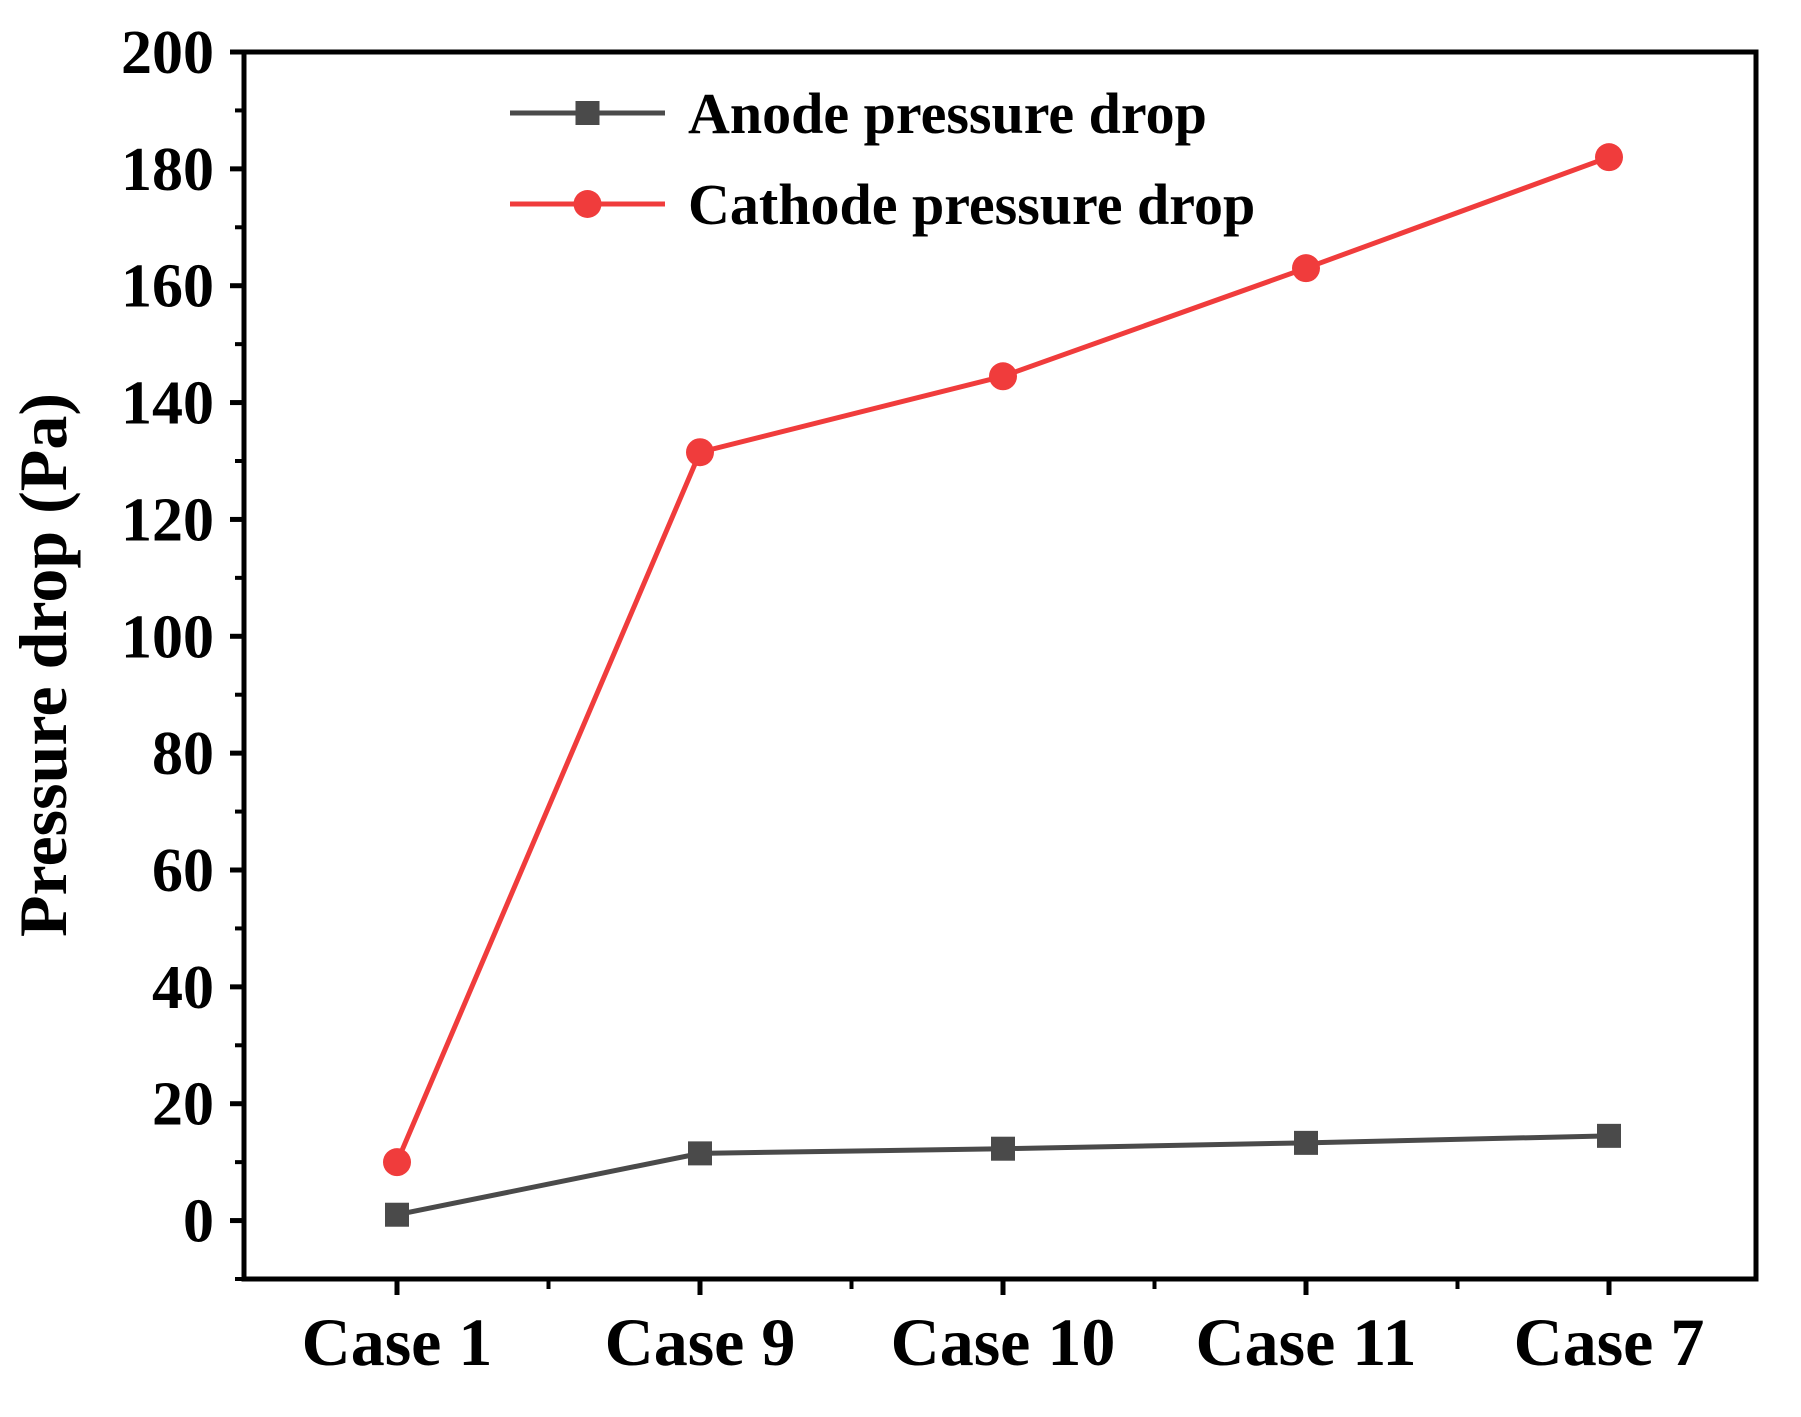 The image size is (1801, 1417). Describe the element at coordinates (167, 404) in the screenshot. I see `y-tick-label: 140` at that location.